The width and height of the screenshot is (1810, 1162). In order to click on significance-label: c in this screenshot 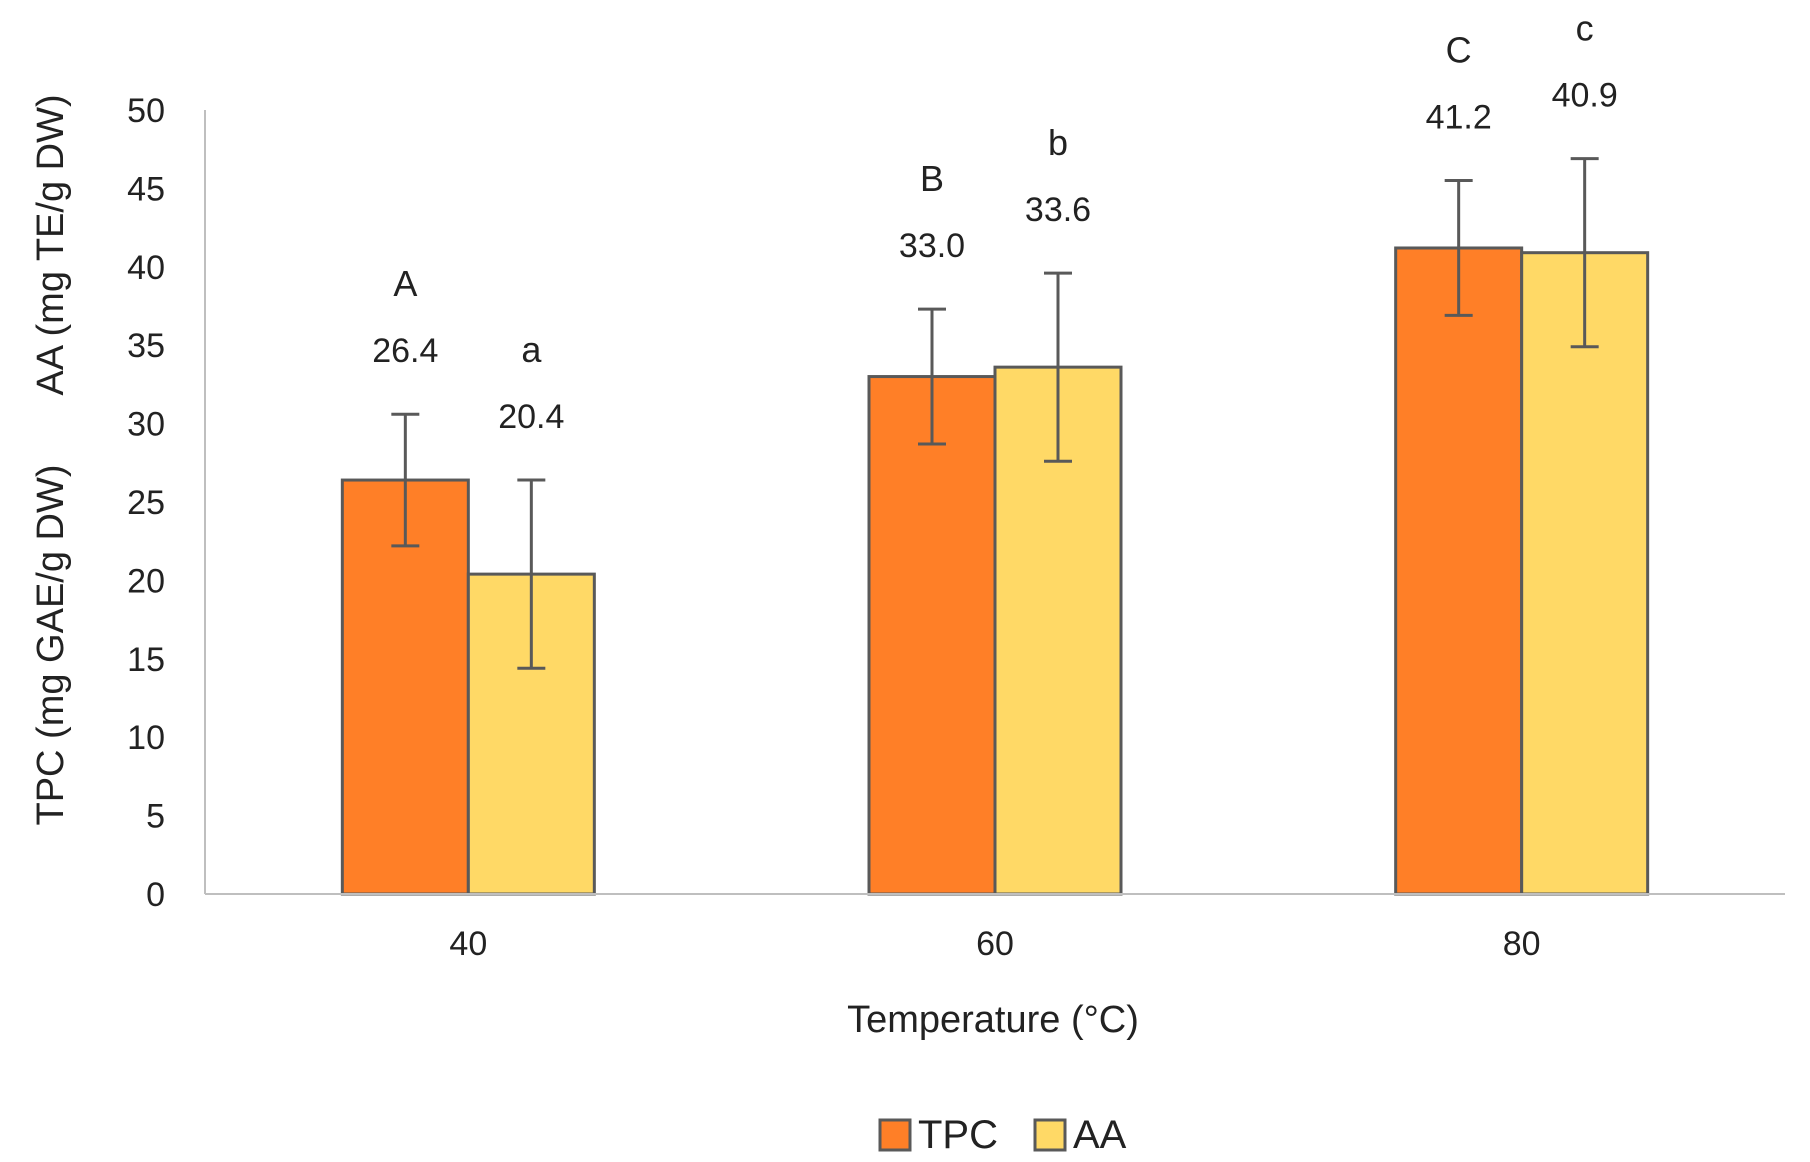, I will do `click(1585, 28)`.